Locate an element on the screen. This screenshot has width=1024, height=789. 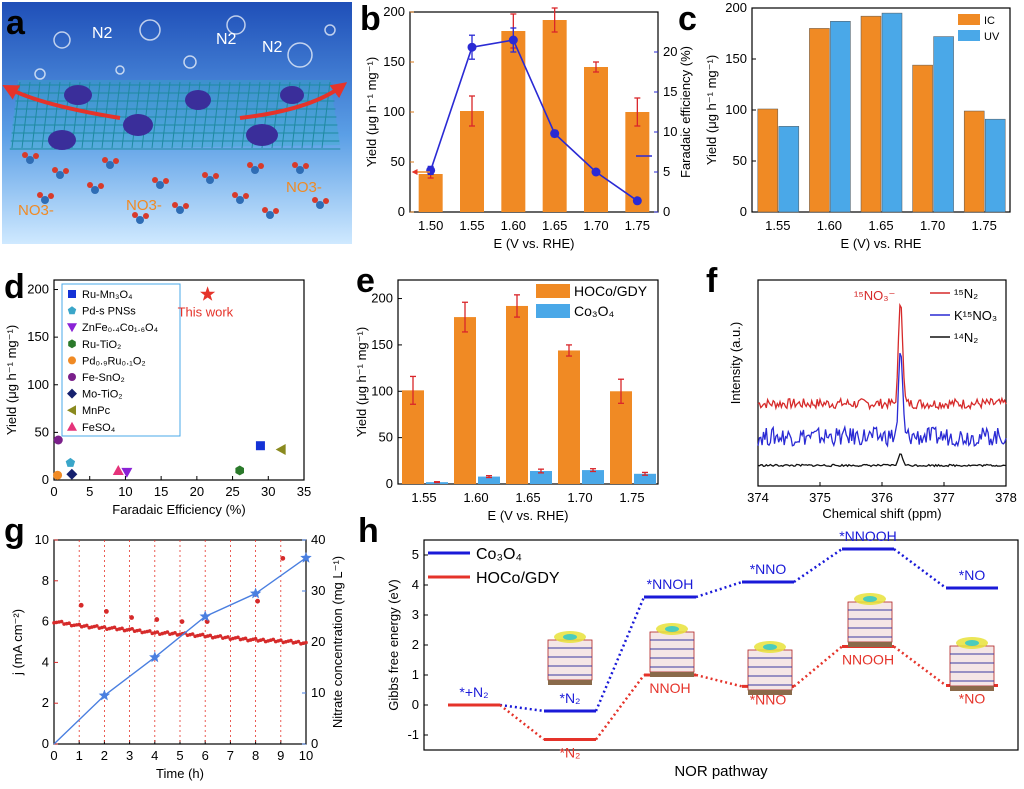
fe-point-1.75 is located at coordinates (637, 201).